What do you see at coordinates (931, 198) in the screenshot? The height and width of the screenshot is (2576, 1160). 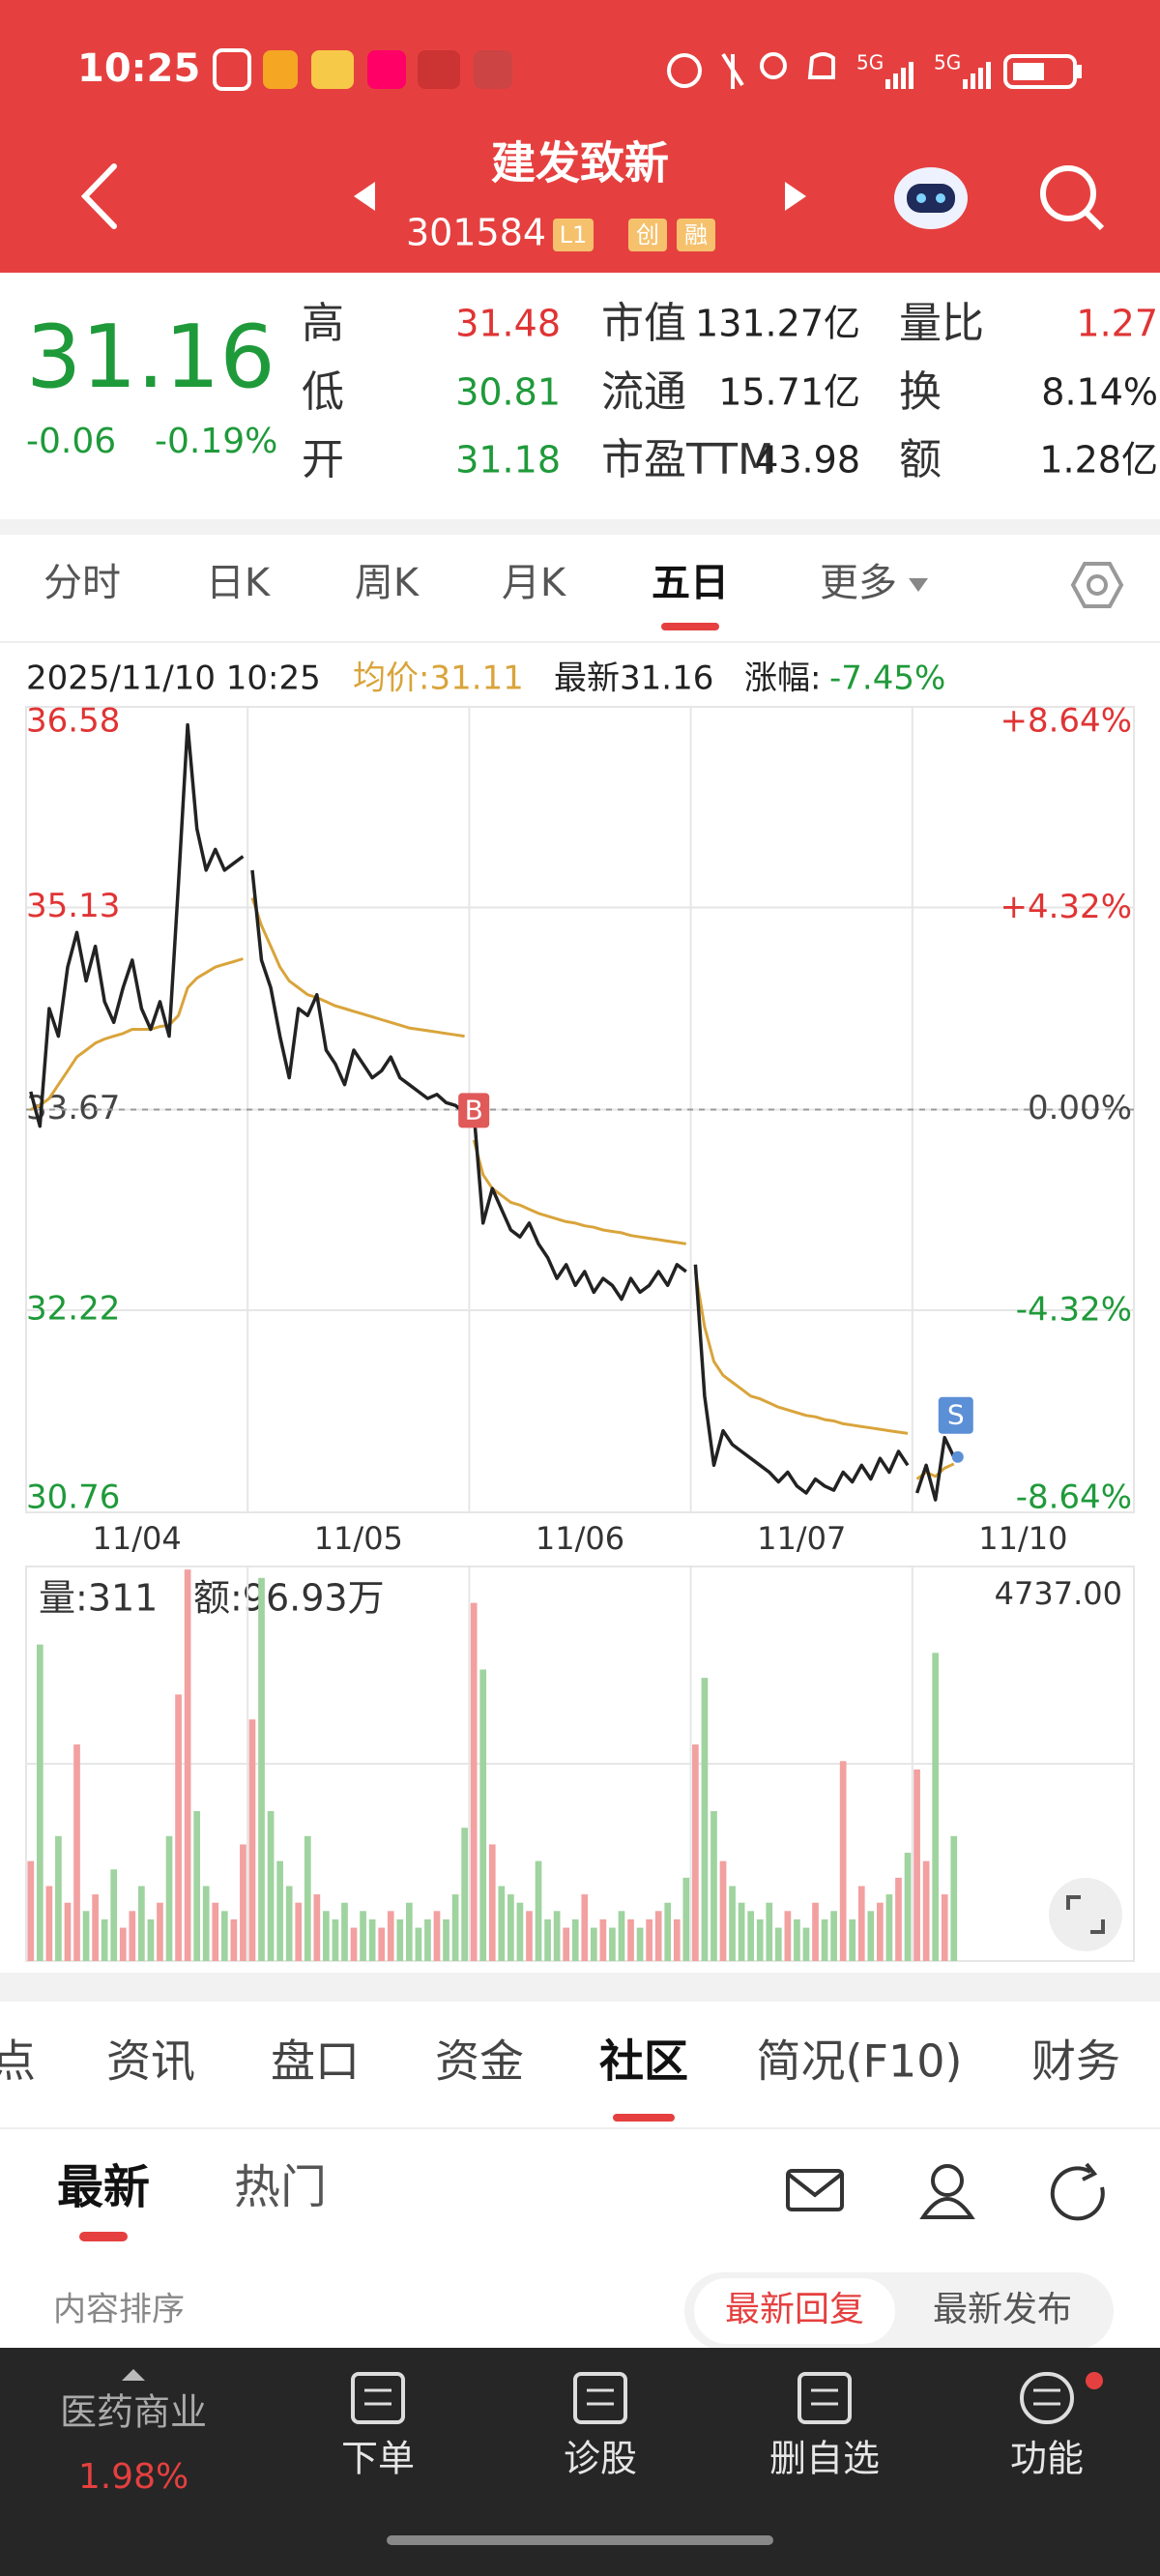 I see `robot-icon` at bounding box center [931, 198].